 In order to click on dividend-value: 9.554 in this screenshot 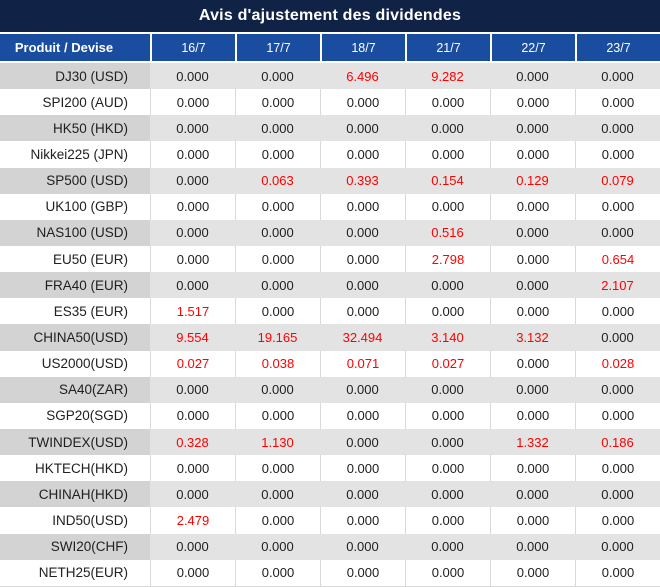, I will do `click(192, 337)`.